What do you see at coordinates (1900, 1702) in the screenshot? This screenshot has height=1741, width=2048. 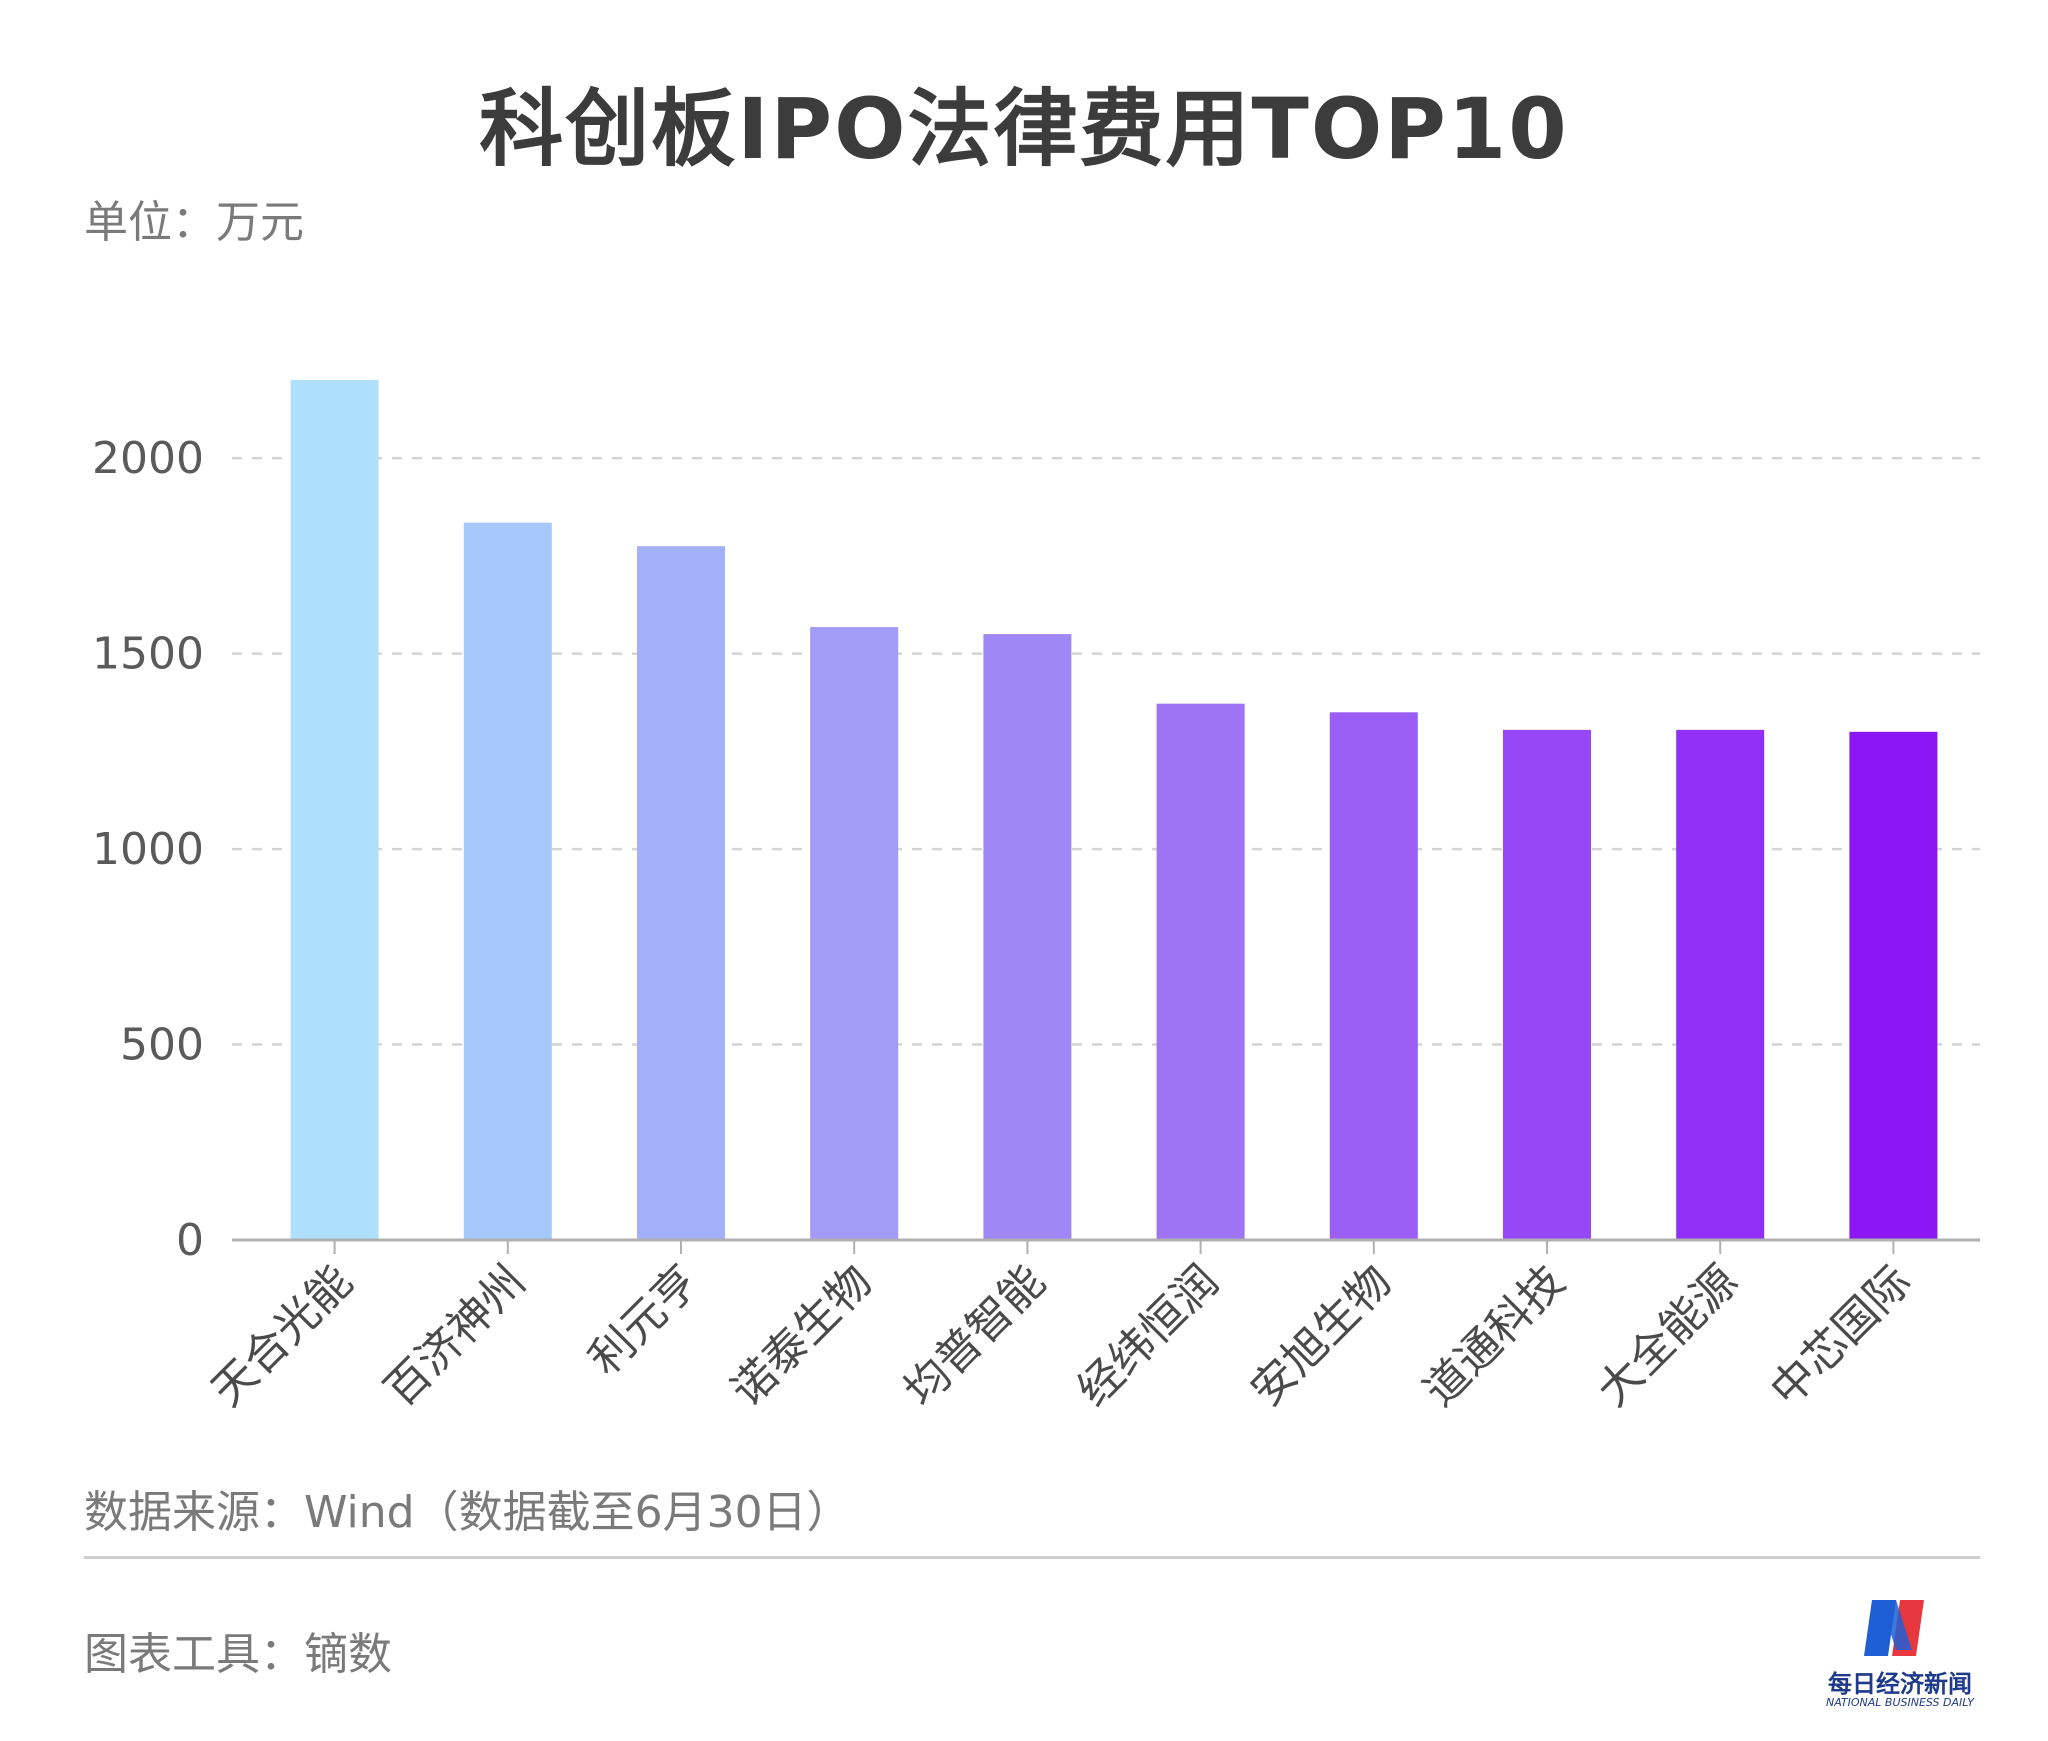 I see `logo-en-text: NATIONAL BUSINESS DAILY` at bounding box center [1900, 1702].